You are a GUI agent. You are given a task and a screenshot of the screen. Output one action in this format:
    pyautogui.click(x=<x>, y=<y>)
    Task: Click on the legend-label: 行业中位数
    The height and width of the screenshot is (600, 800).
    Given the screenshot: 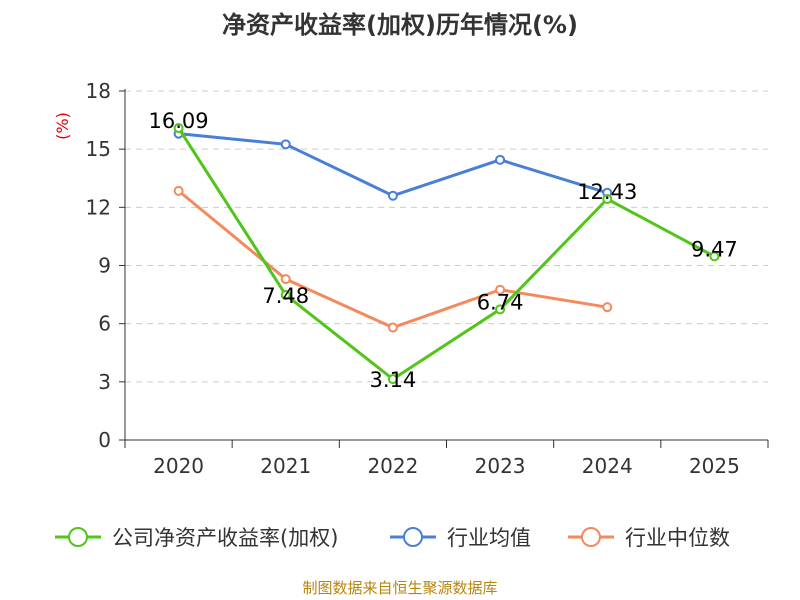 What is the action you would take?
    pyautogui.click(x=677, y=538)
    